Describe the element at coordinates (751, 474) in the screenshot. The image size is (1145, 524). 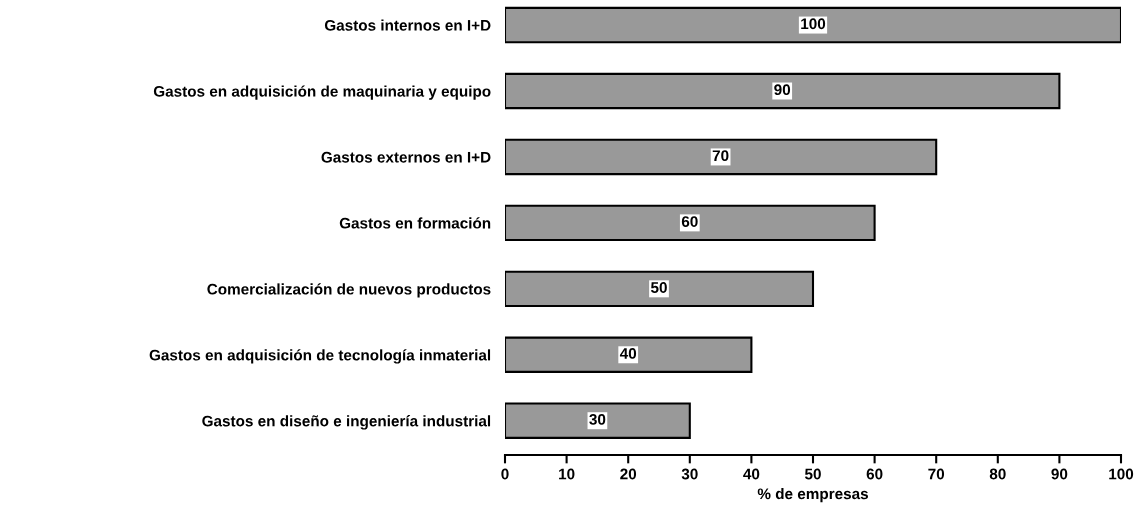
I see `x-tick-label: 40` at that location.